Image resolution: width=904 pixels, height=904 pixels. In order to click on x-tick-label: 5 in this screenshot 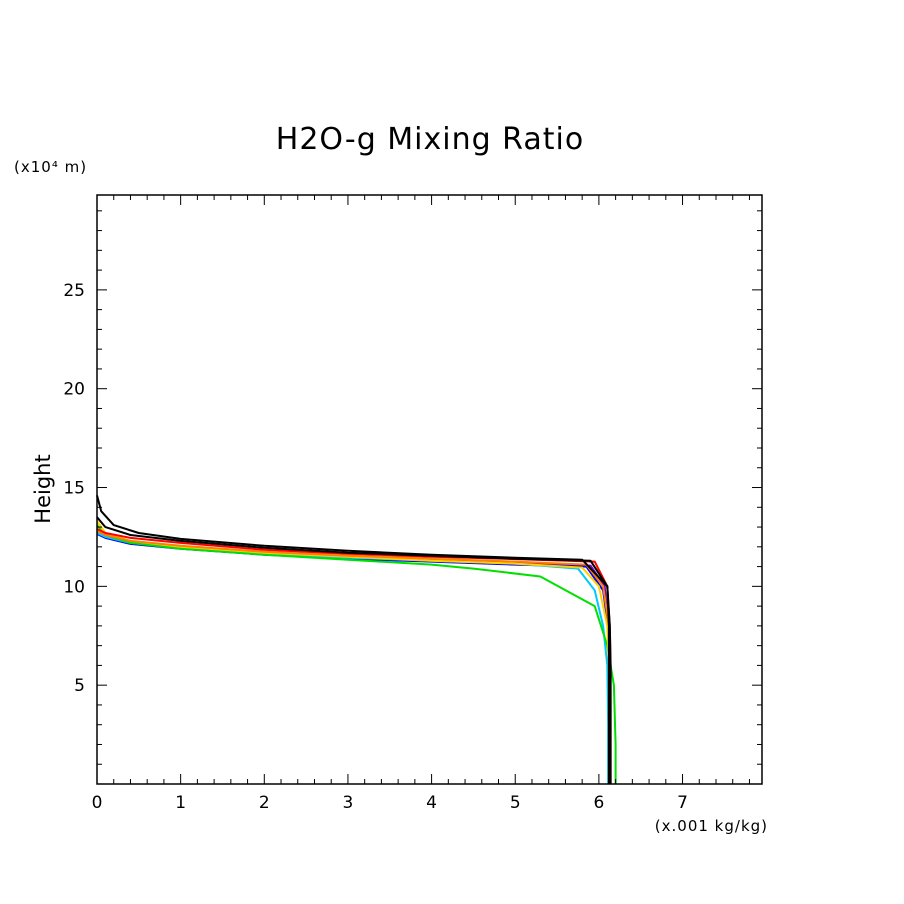, I will do `click(515, 803)`.